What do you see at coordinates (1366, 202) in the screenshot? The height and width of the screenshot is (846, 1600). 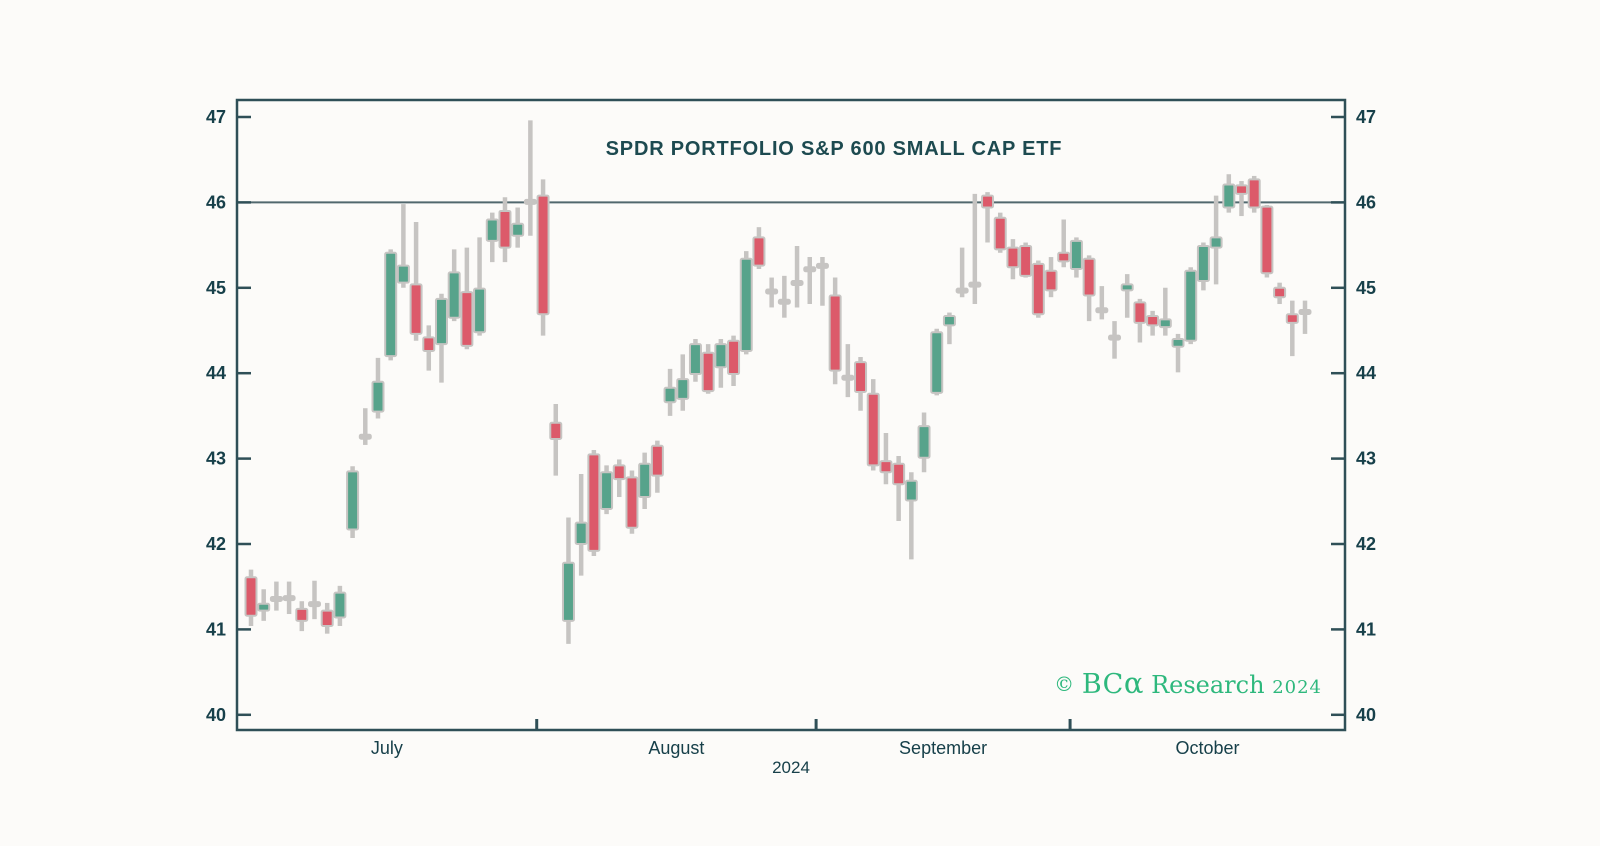 I see `y-axis-label-right: 46` at bounding box center [1366, 202].